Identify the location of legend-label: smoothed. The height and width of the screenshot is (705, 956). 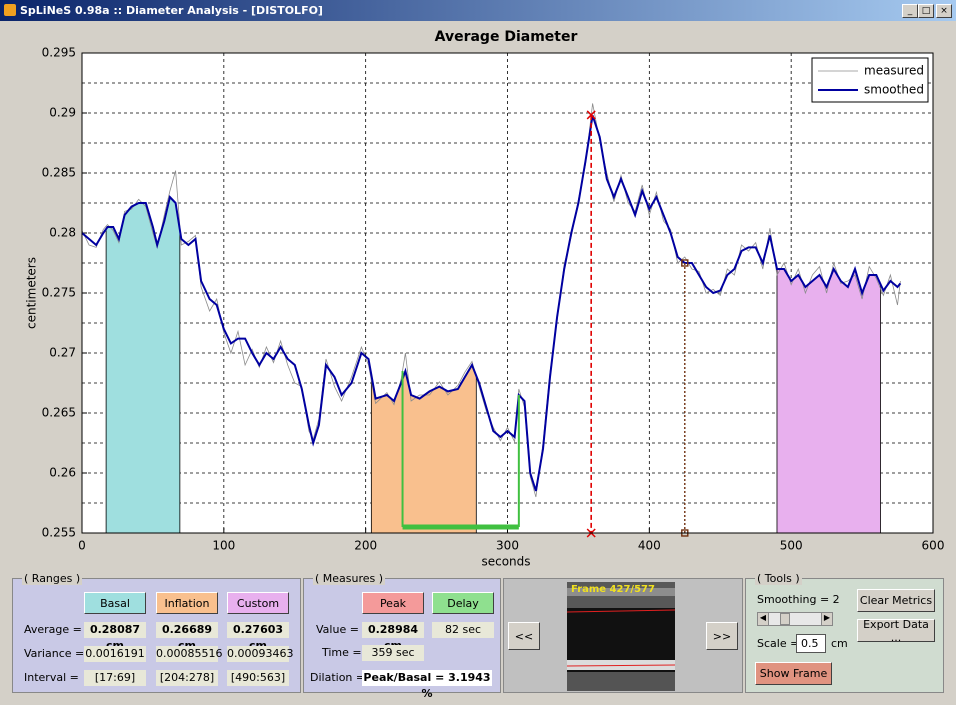
(894, 90).